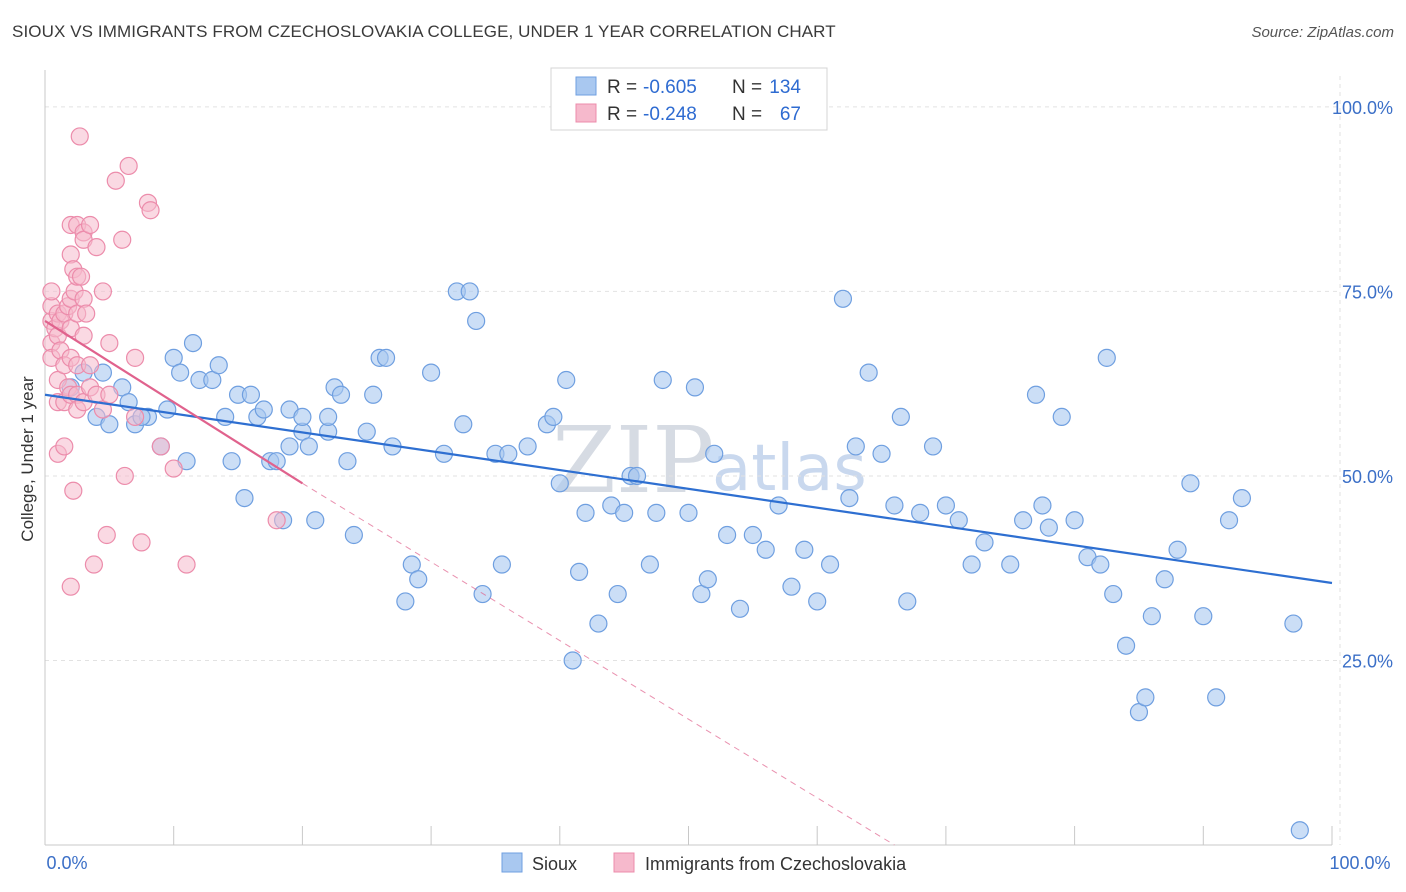 The width and height of the screenshot is (1406, 892). Describe the element at coordinates (1367, 292) in the screenshot. I see `y-tick-label: 75.0%` at that location.